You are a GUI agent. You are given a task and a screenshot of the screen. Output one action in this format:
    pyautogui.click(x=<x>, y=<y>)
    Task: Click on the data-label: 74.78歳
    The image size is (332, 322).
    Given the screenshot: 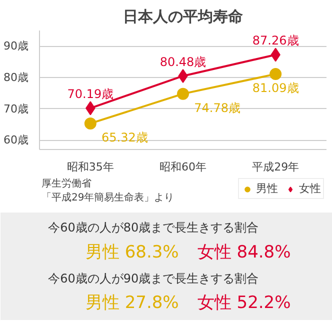 What is the action you would take?
    pyautogui.click(x=217, y=107)
    